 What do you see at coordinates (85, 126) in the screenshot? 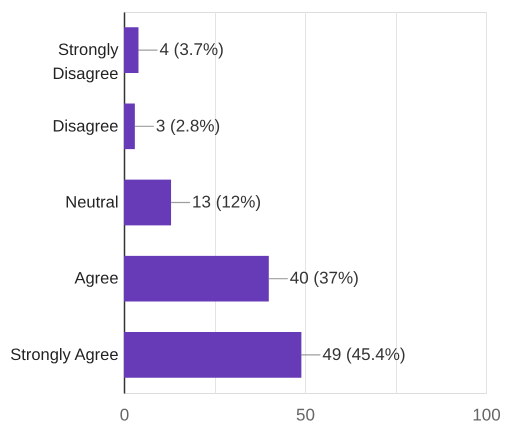
I see `y-tick-label: Disagree` at bounding box center [85, 126].